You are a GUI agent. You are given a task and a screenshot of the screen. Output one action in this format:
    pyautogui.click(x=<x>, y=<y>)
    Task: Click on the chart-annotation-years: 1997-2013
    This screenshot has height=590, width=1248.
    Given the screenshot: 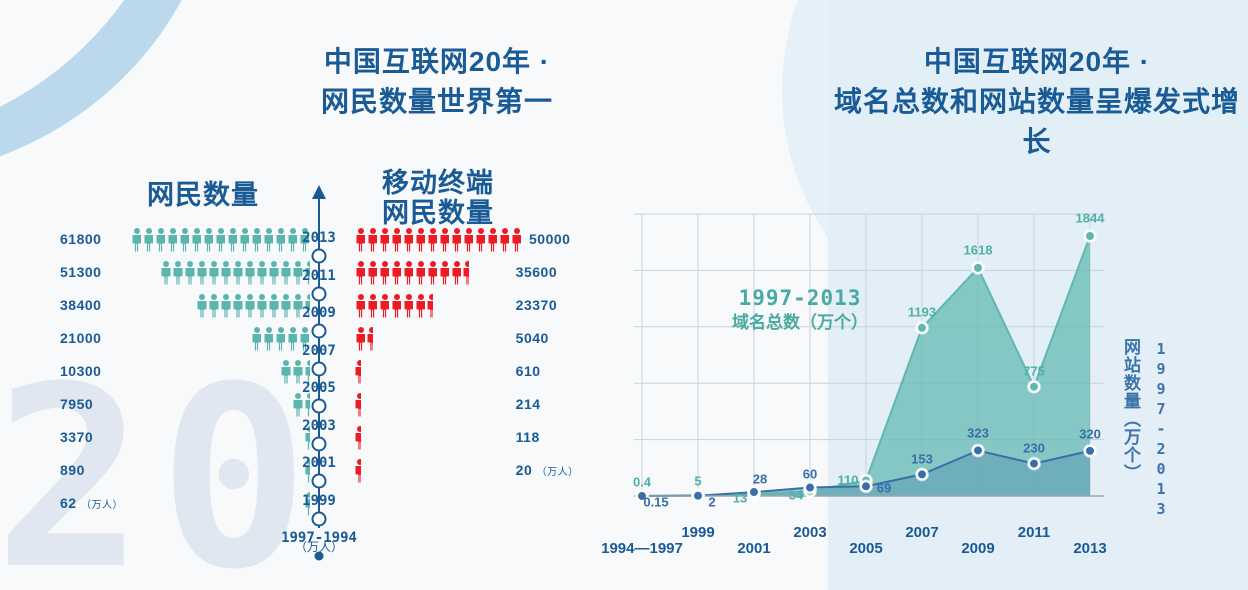 What is the action you would take?
    pyautogui.click(x=800, y=298)
    